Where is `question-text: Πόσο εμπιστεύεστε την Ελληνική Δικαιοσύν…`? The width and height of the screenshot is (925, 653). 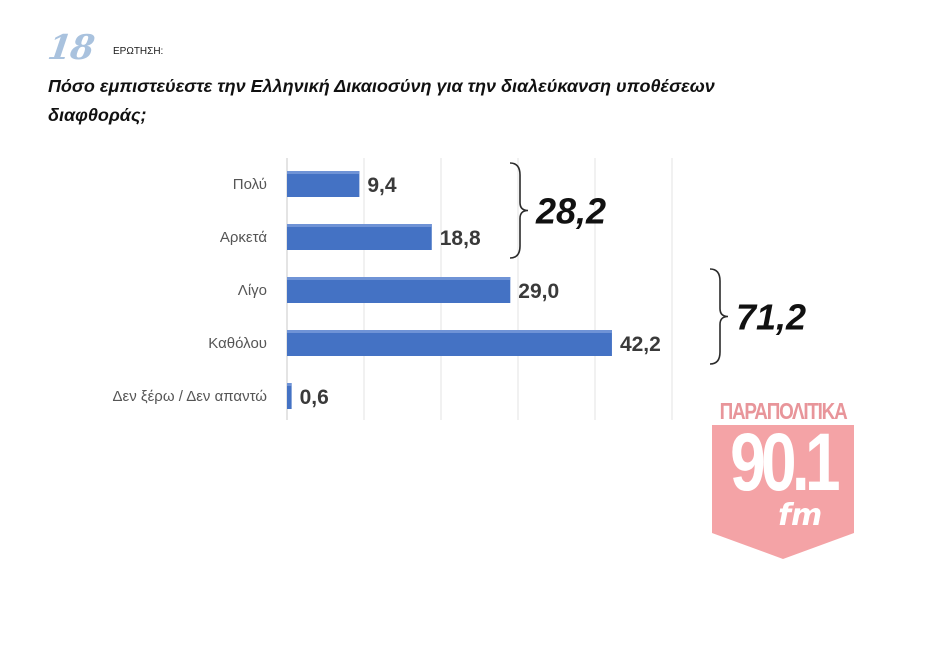 question-text: Πόσο εμπιστεύεστε την Ελληνική Δικαιοσύν… is located at coordinates (381, 100).